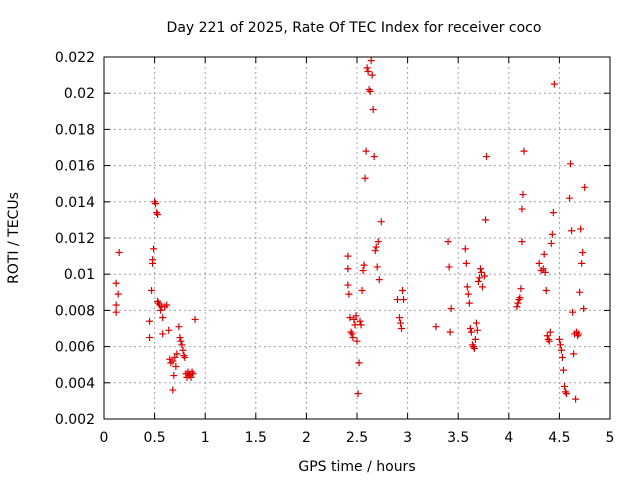 Image resolution: width=640 pixels, height=480 pixels. I want to click on y-tick-label: 0.014, so click(75, 203).